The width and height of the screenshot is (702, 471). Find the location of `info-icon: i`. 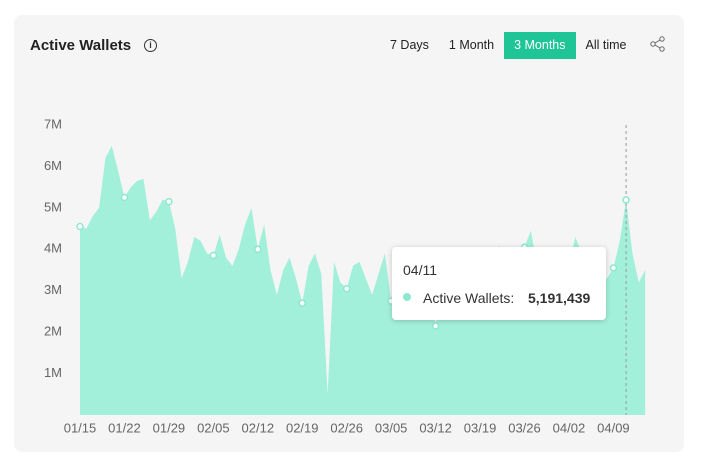

info-icon: i is located at coordinates (150, 45).